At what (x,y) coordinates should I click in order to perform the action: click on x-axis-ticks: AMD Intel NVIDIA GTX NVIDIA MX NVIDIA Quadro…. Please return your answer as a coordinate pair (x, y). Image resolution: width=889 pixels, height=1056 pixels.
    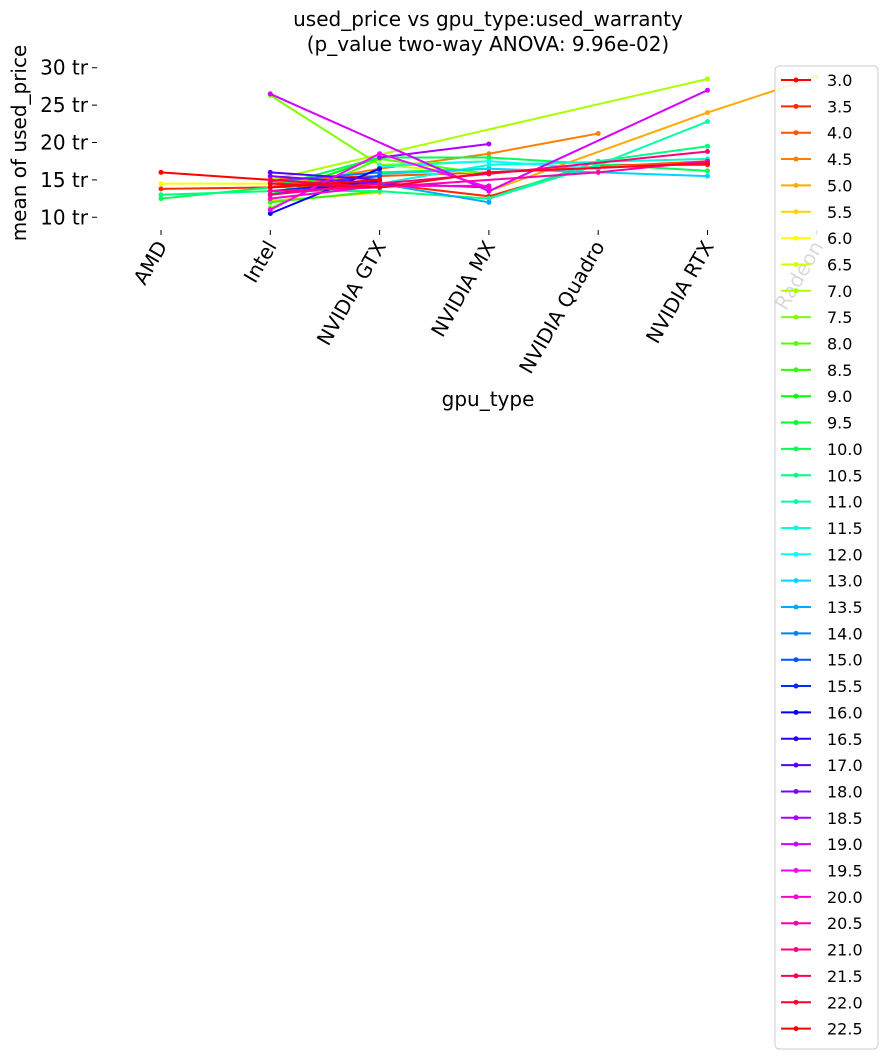
    Looking at the image, I should click on (478, 304).